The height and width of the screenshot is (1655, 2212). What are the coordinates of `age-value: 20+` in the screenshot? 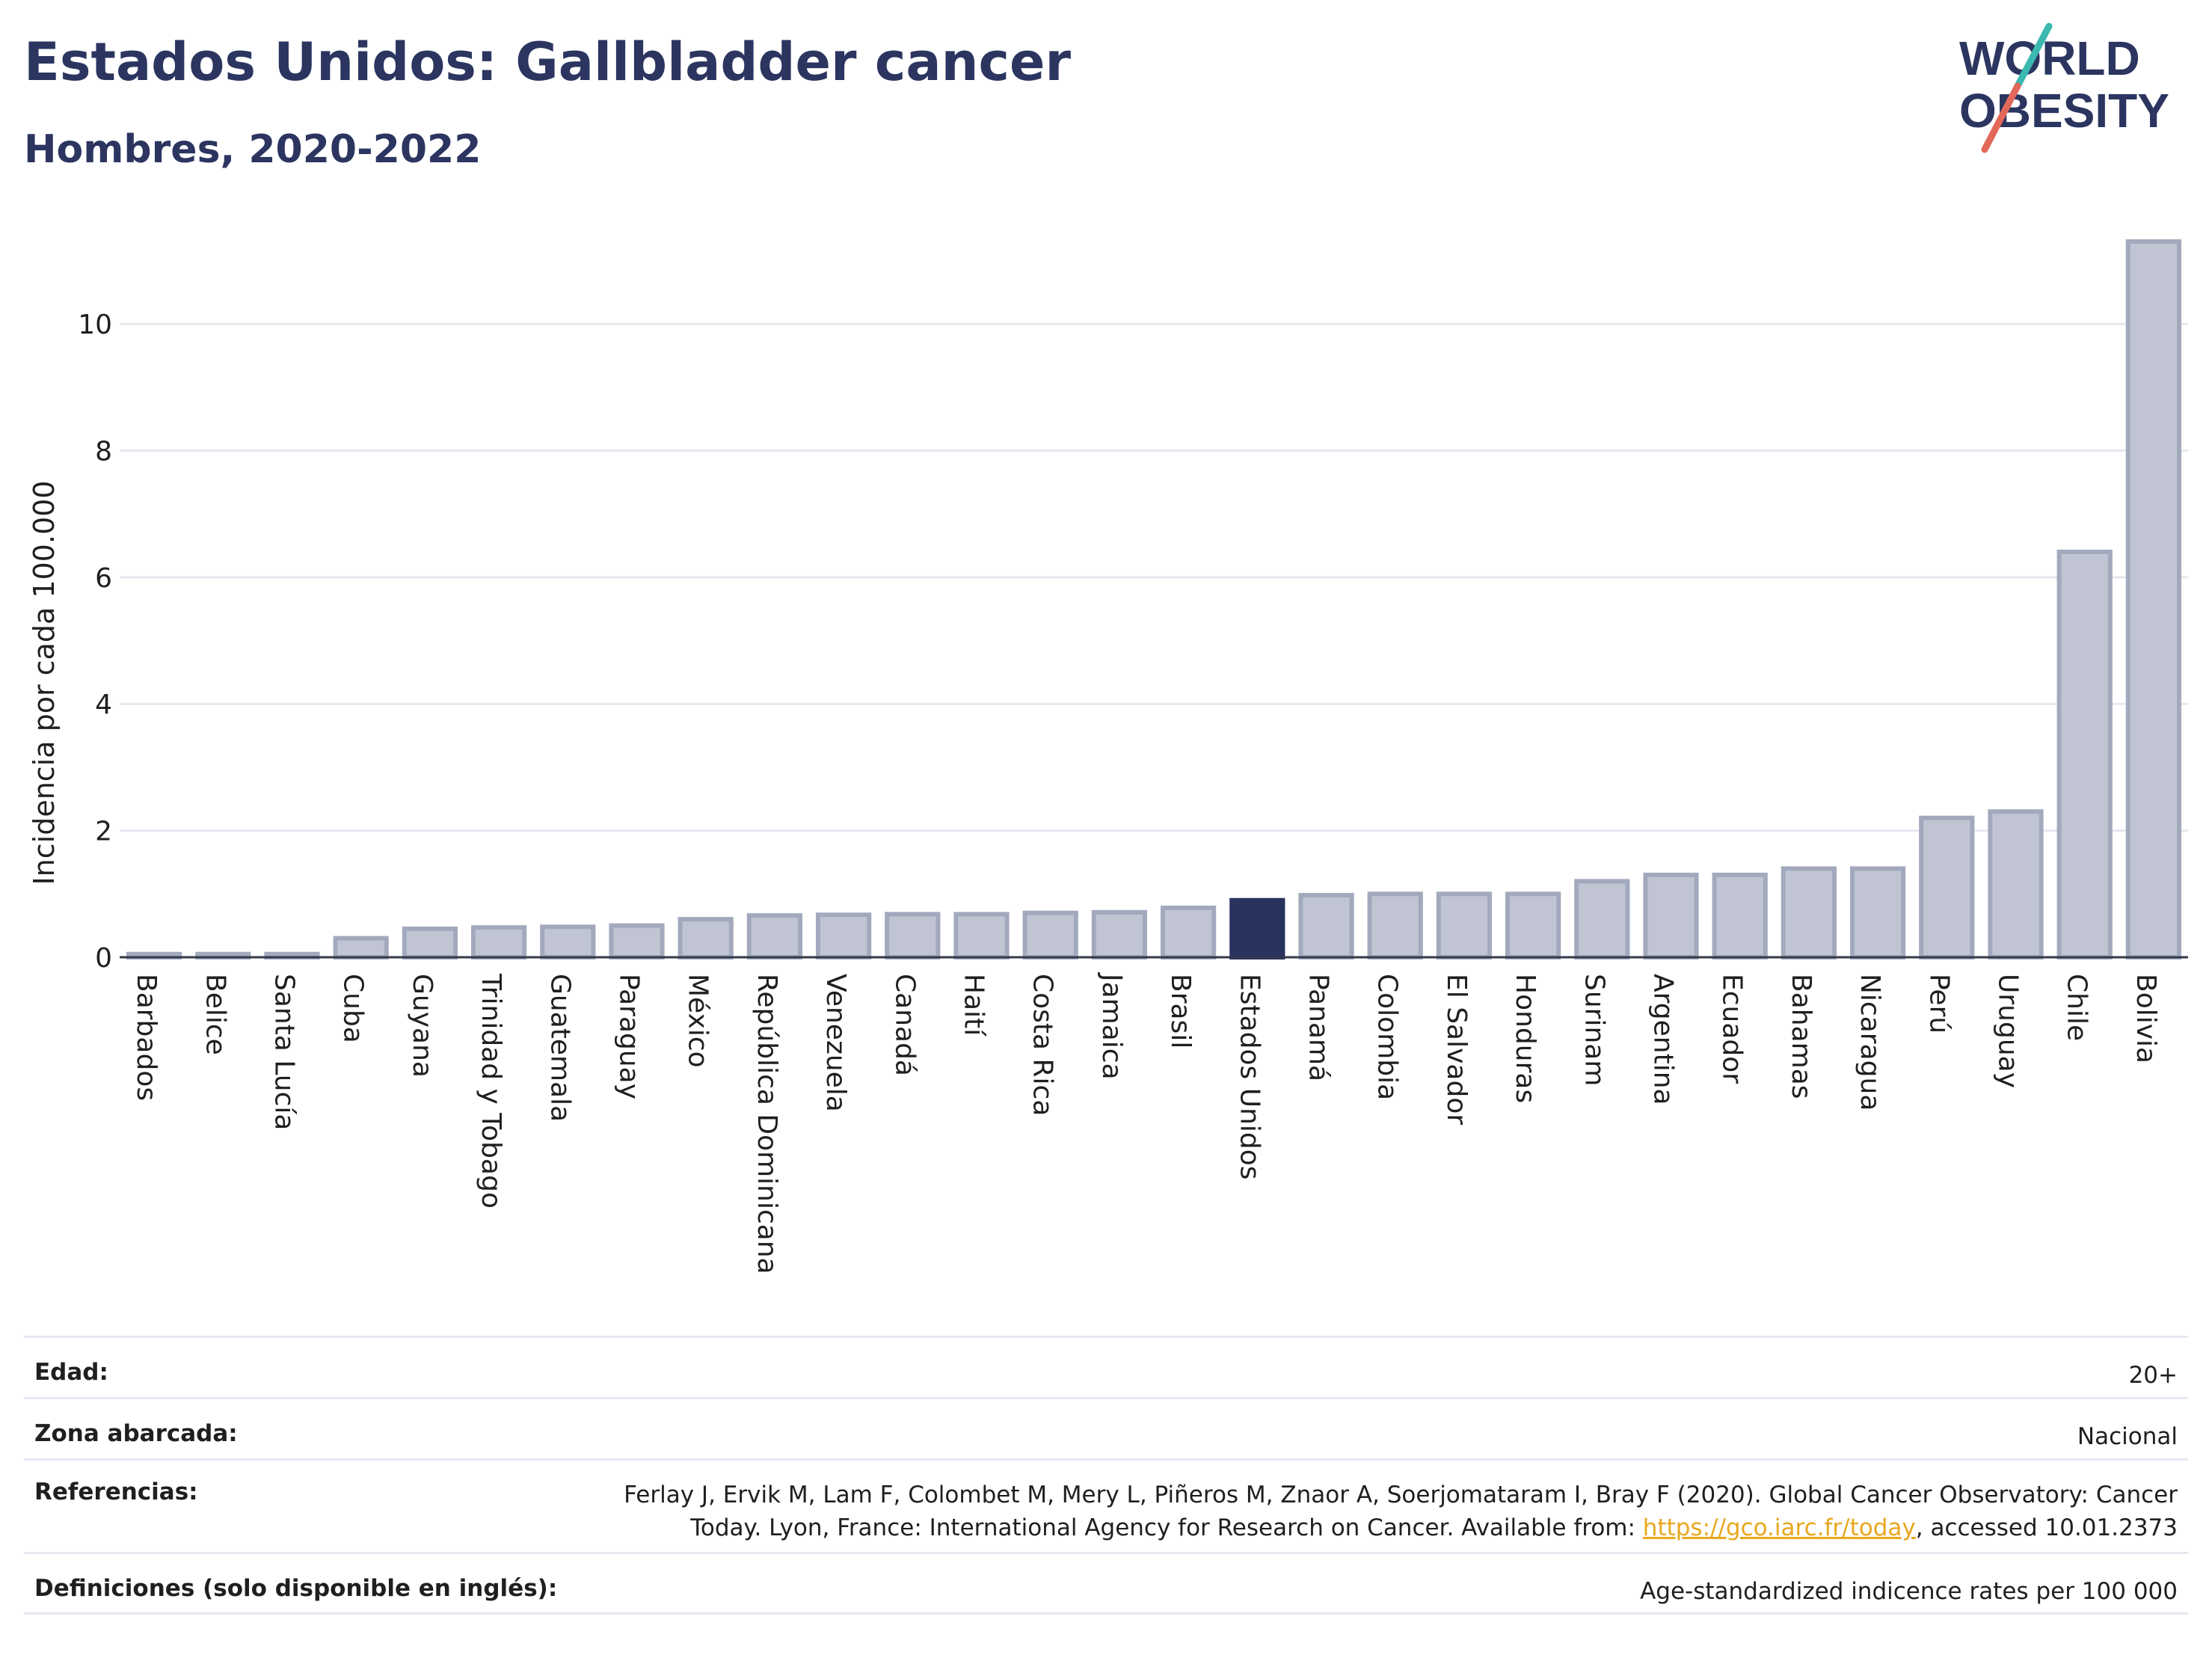 It's located at (2153, 1375).